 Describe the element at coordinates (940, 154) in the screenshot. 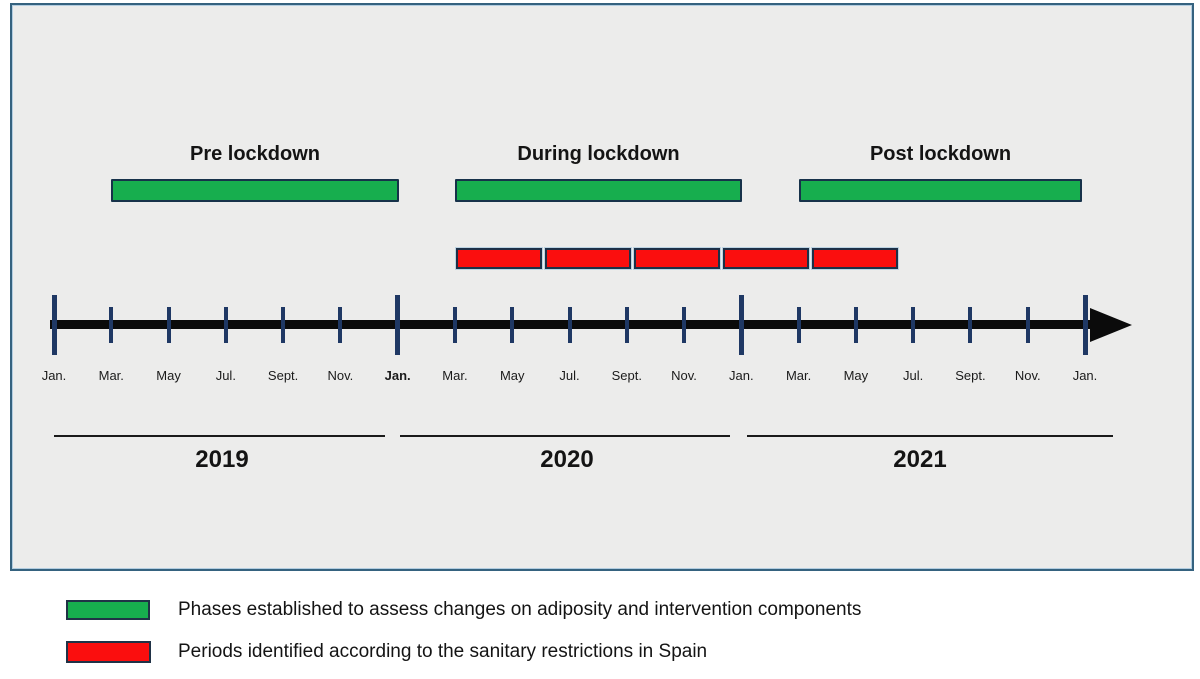

I see `phase-label-post-lockdown: Post lockdown` at that location.